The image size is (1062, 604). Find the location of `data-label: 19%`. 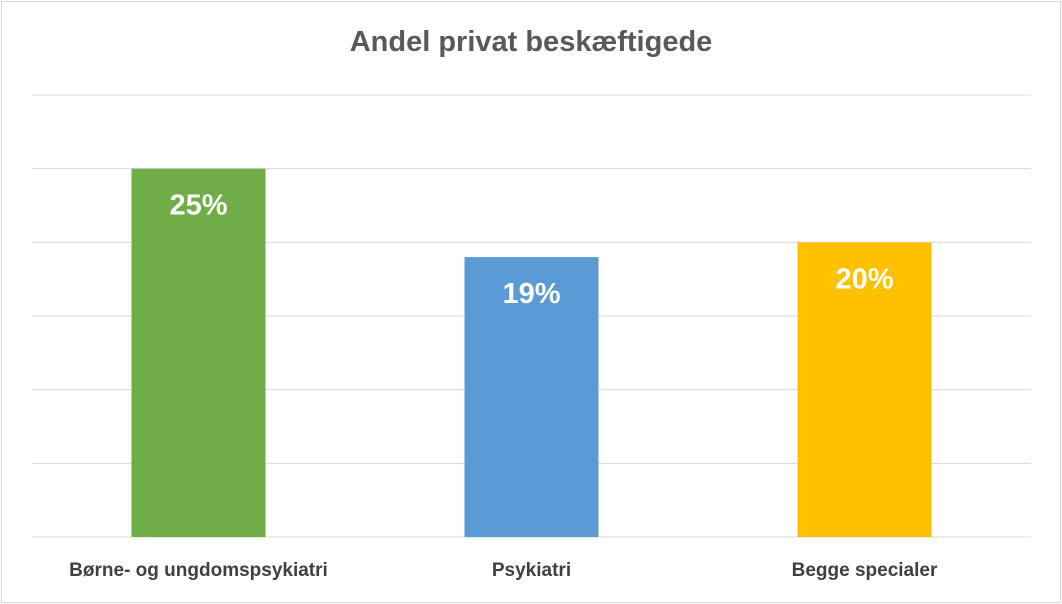

data-label: 19% is located at coordinates (531, 294).